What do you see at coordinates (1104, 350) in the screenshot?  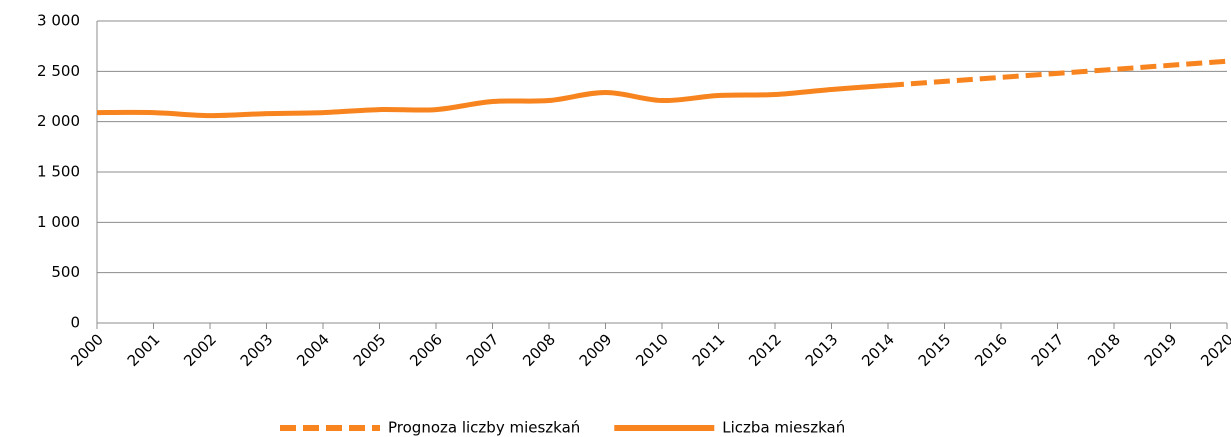 I see `x-tick-label: 2018` at bounding box center [1104, 350].